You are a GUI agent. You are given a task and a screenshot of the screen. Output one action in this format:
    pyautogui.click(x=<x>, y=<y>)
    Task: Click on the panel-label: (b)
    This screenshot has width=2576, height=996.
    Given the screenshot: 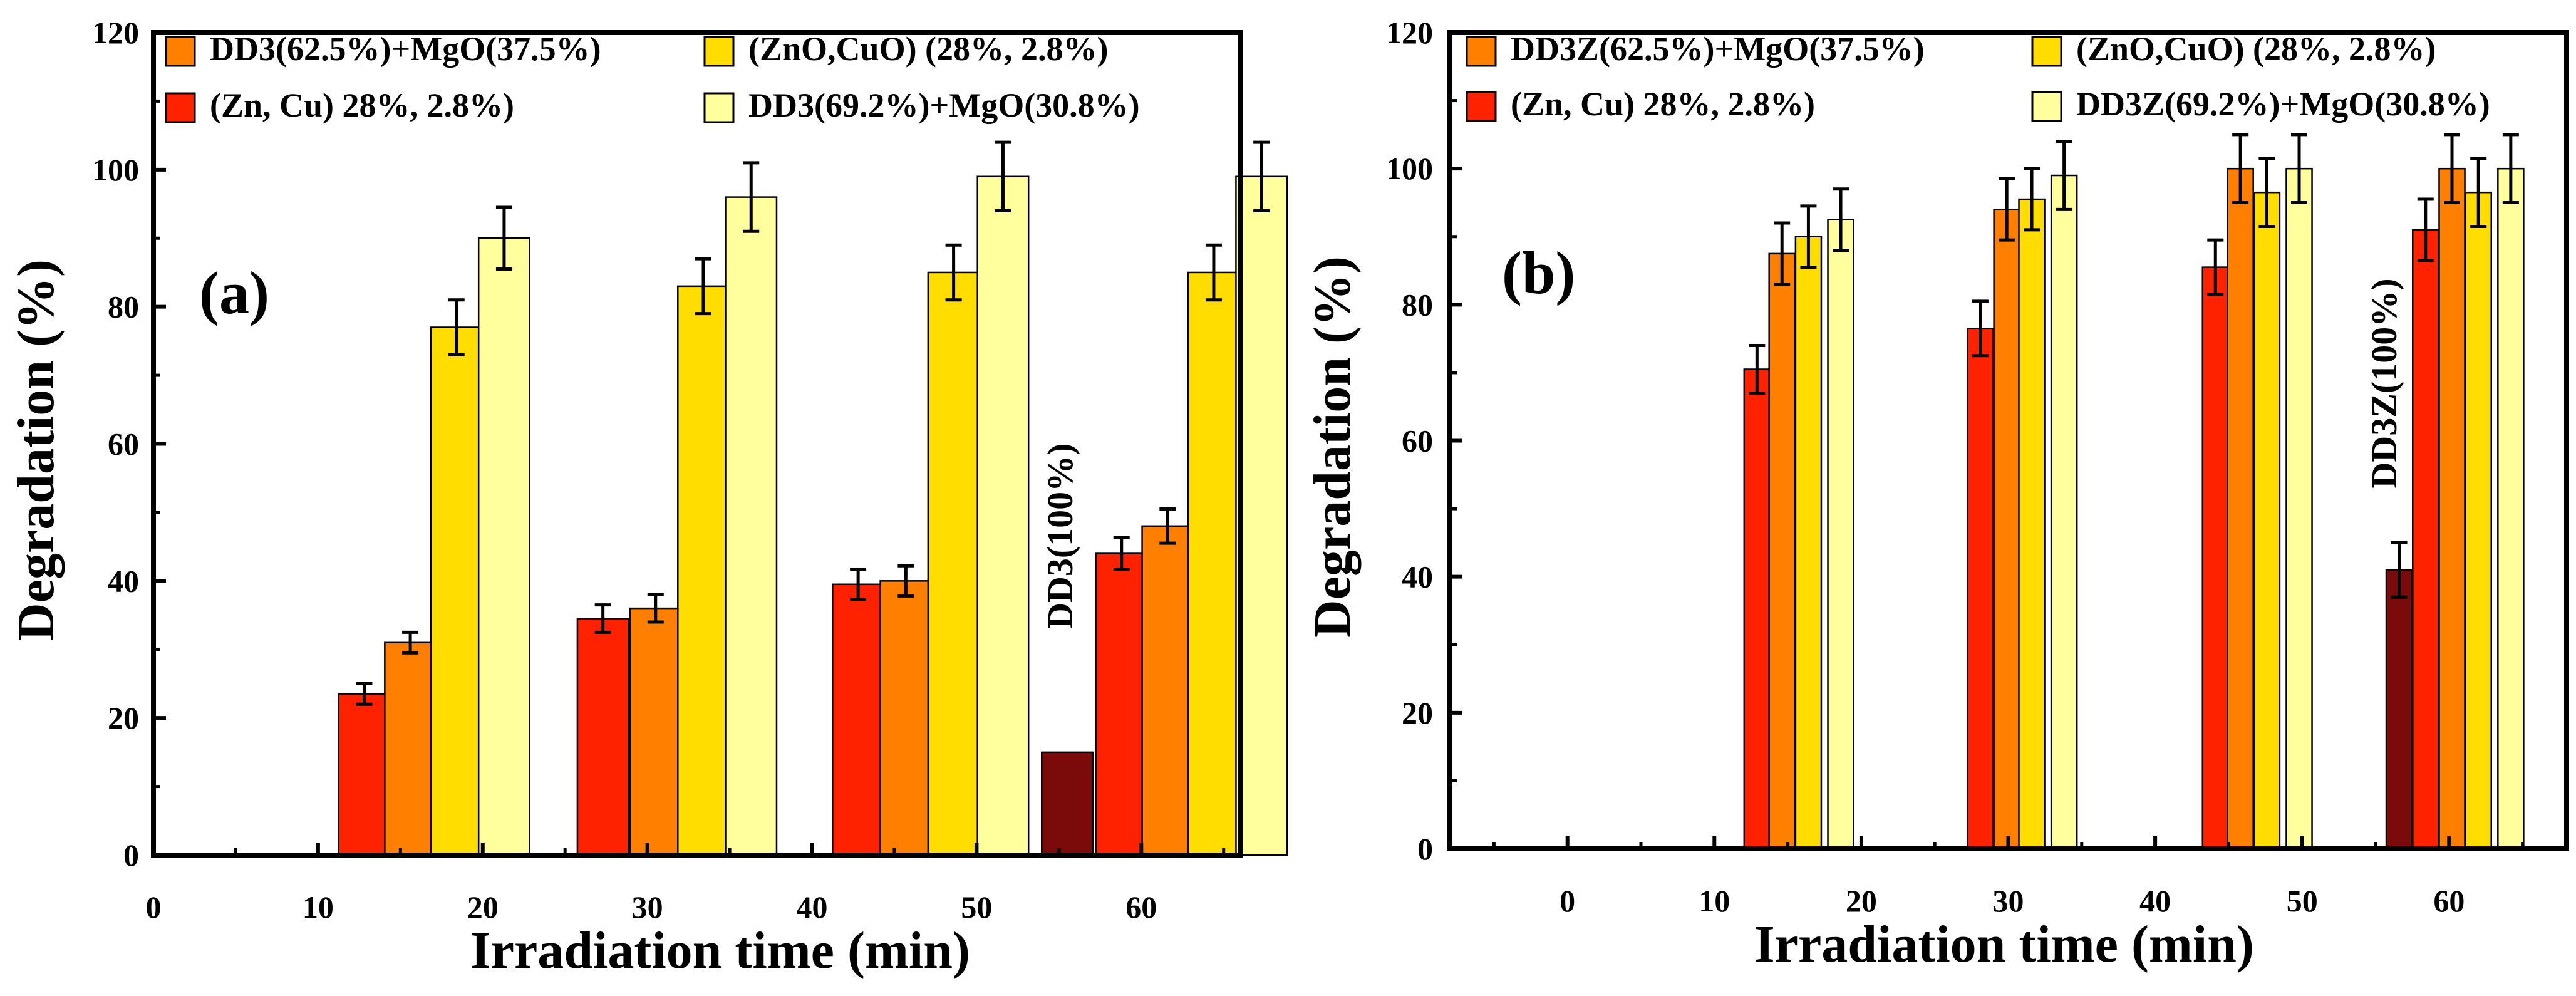 What is the action you would take?
    pyautogui.click(x=1538, y=272)
    